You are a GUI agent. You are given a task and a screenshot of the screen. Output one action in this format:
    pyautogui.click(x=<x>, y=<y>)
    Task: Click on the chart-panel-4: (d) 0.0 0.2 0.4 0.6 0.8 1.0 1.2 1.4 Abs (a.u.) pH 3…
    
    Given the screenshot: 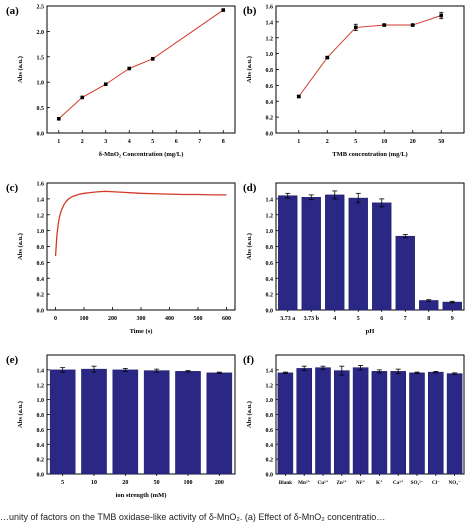 What is the action you would take?
    pyautogui.click(x=354, y=258)
    